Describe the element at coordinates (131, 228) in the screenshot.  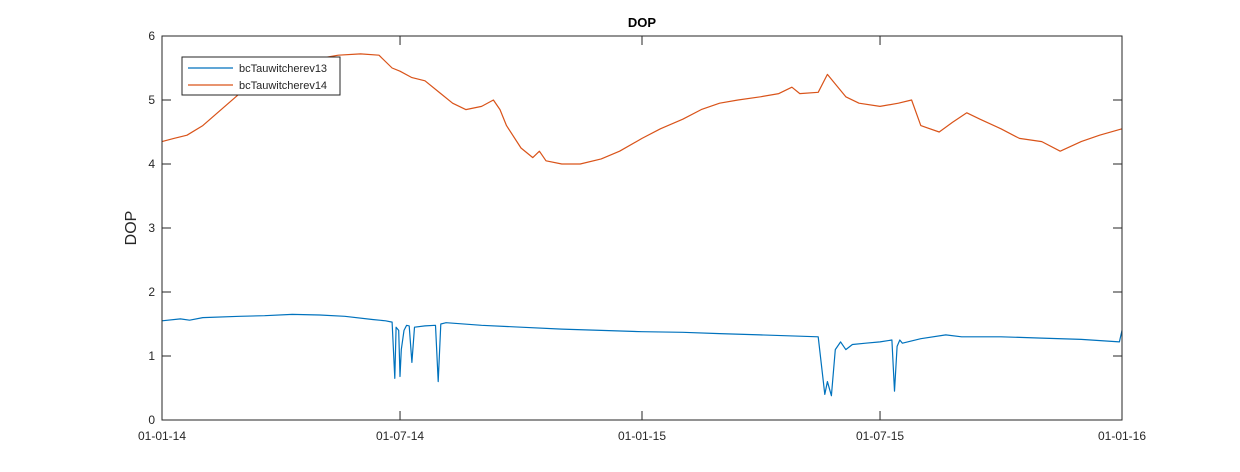
I see `y-axis-label: DOP` at that location.